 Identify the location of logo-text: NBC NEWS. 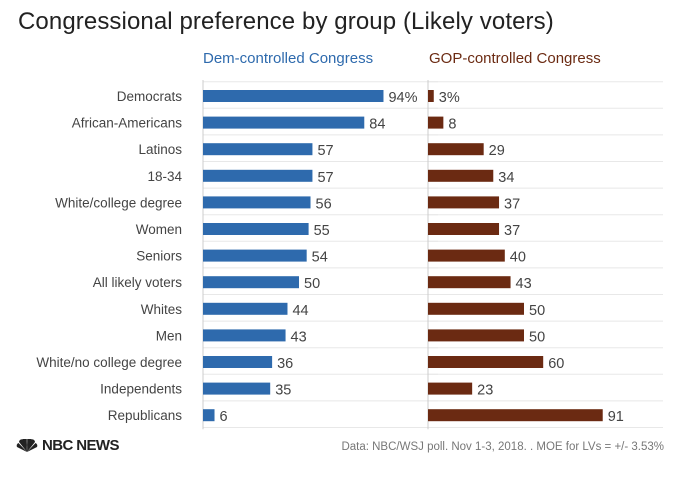
(80, 445).